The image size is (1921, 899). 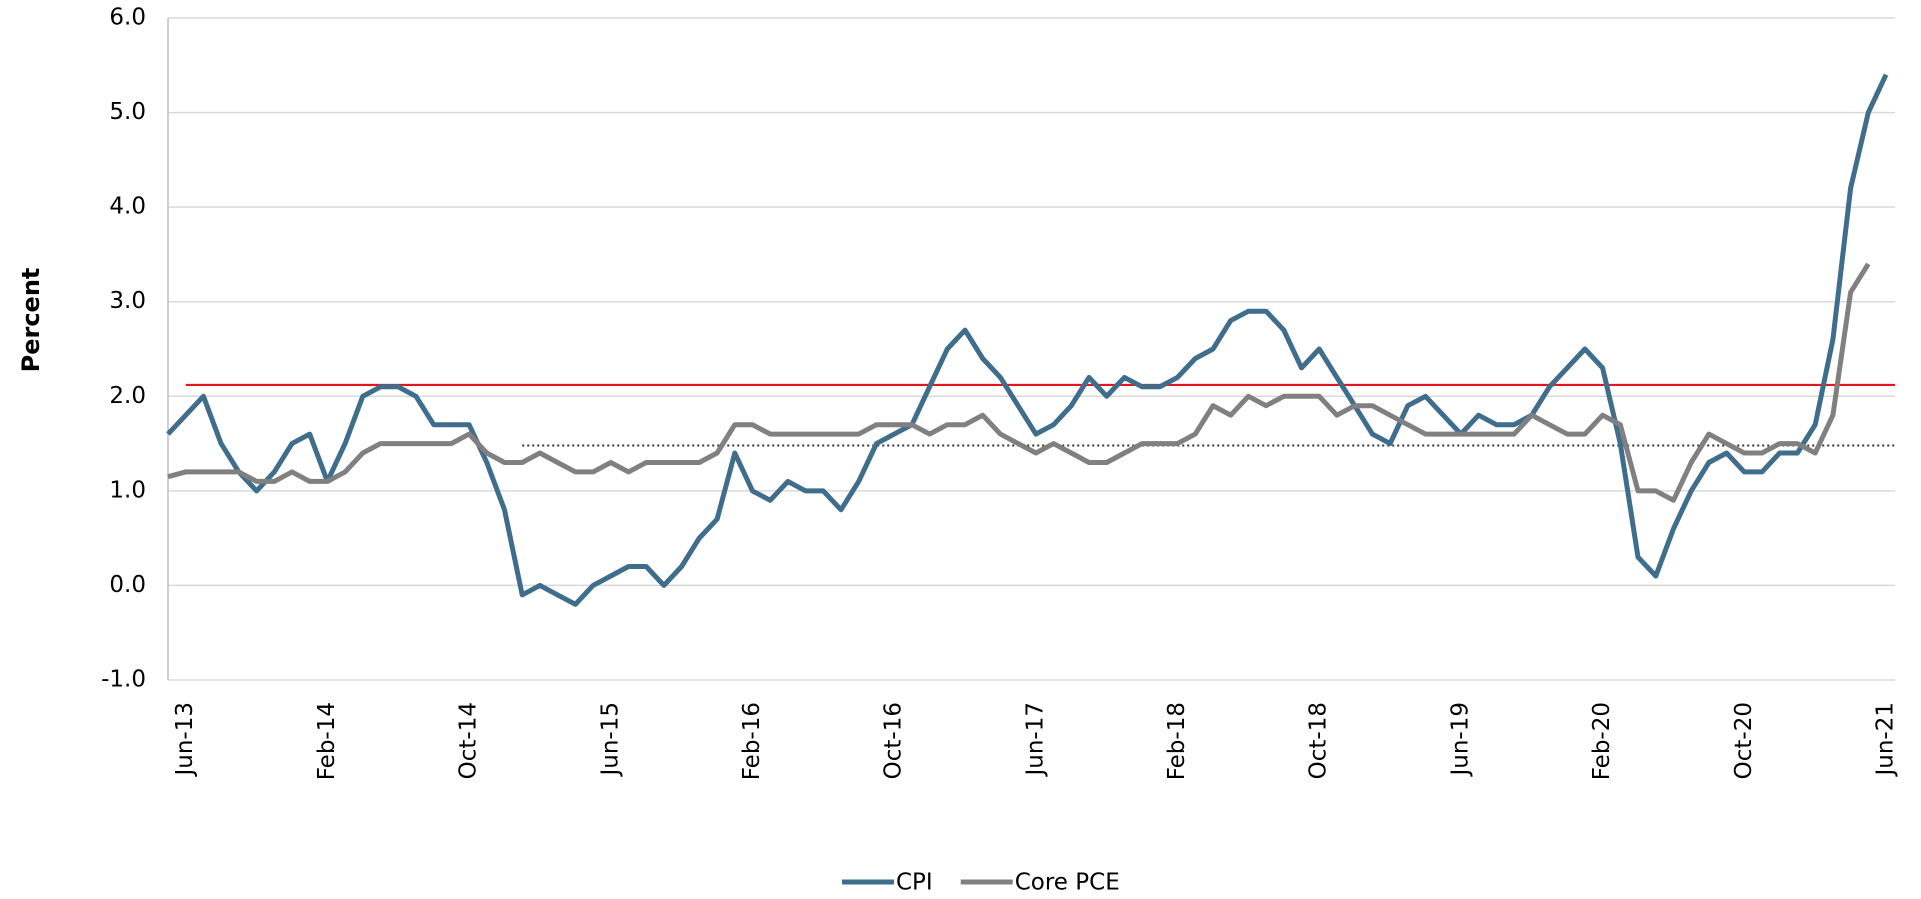 What do you see at coordinates (752, 741) in the screenshot?
I see `x-tick-label: Feb-16` at bounding box center [752, 741].